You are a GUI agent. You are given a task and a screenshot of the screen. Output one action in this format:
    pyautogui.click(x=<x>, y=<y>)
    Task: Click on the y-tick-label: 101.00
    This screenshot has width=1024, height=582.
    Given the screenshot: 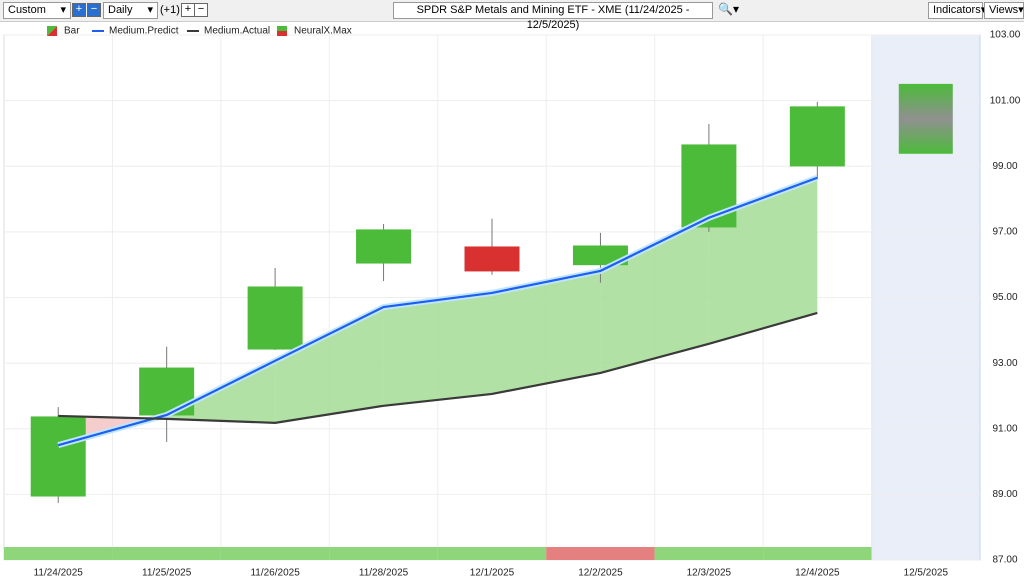 What is the action you would take?
    pyautogui.click(x=1005, y=100)
    